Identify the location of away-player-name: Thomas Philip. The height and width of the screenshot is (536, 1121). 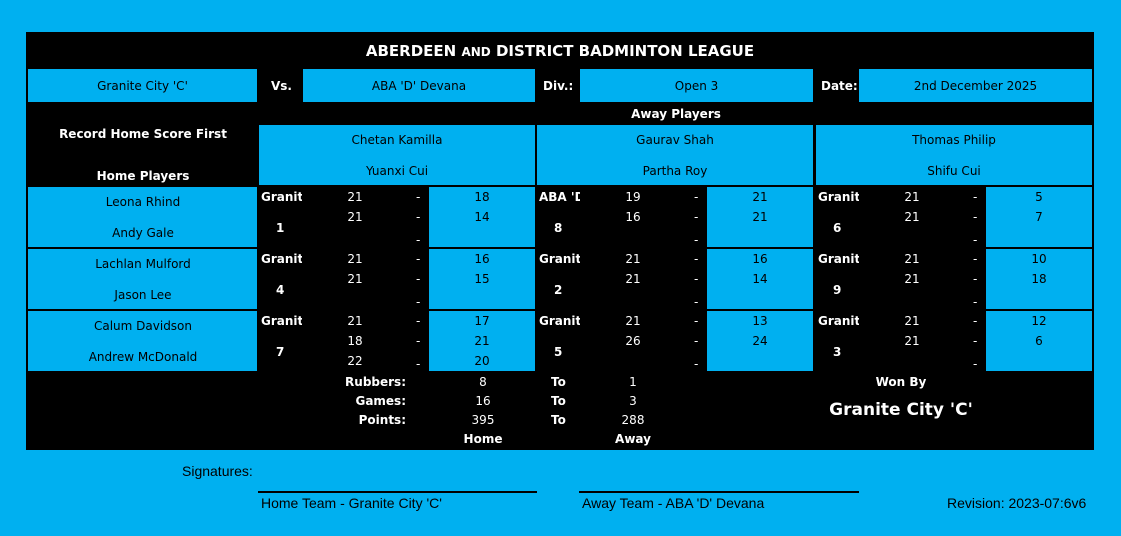
(954, 140).